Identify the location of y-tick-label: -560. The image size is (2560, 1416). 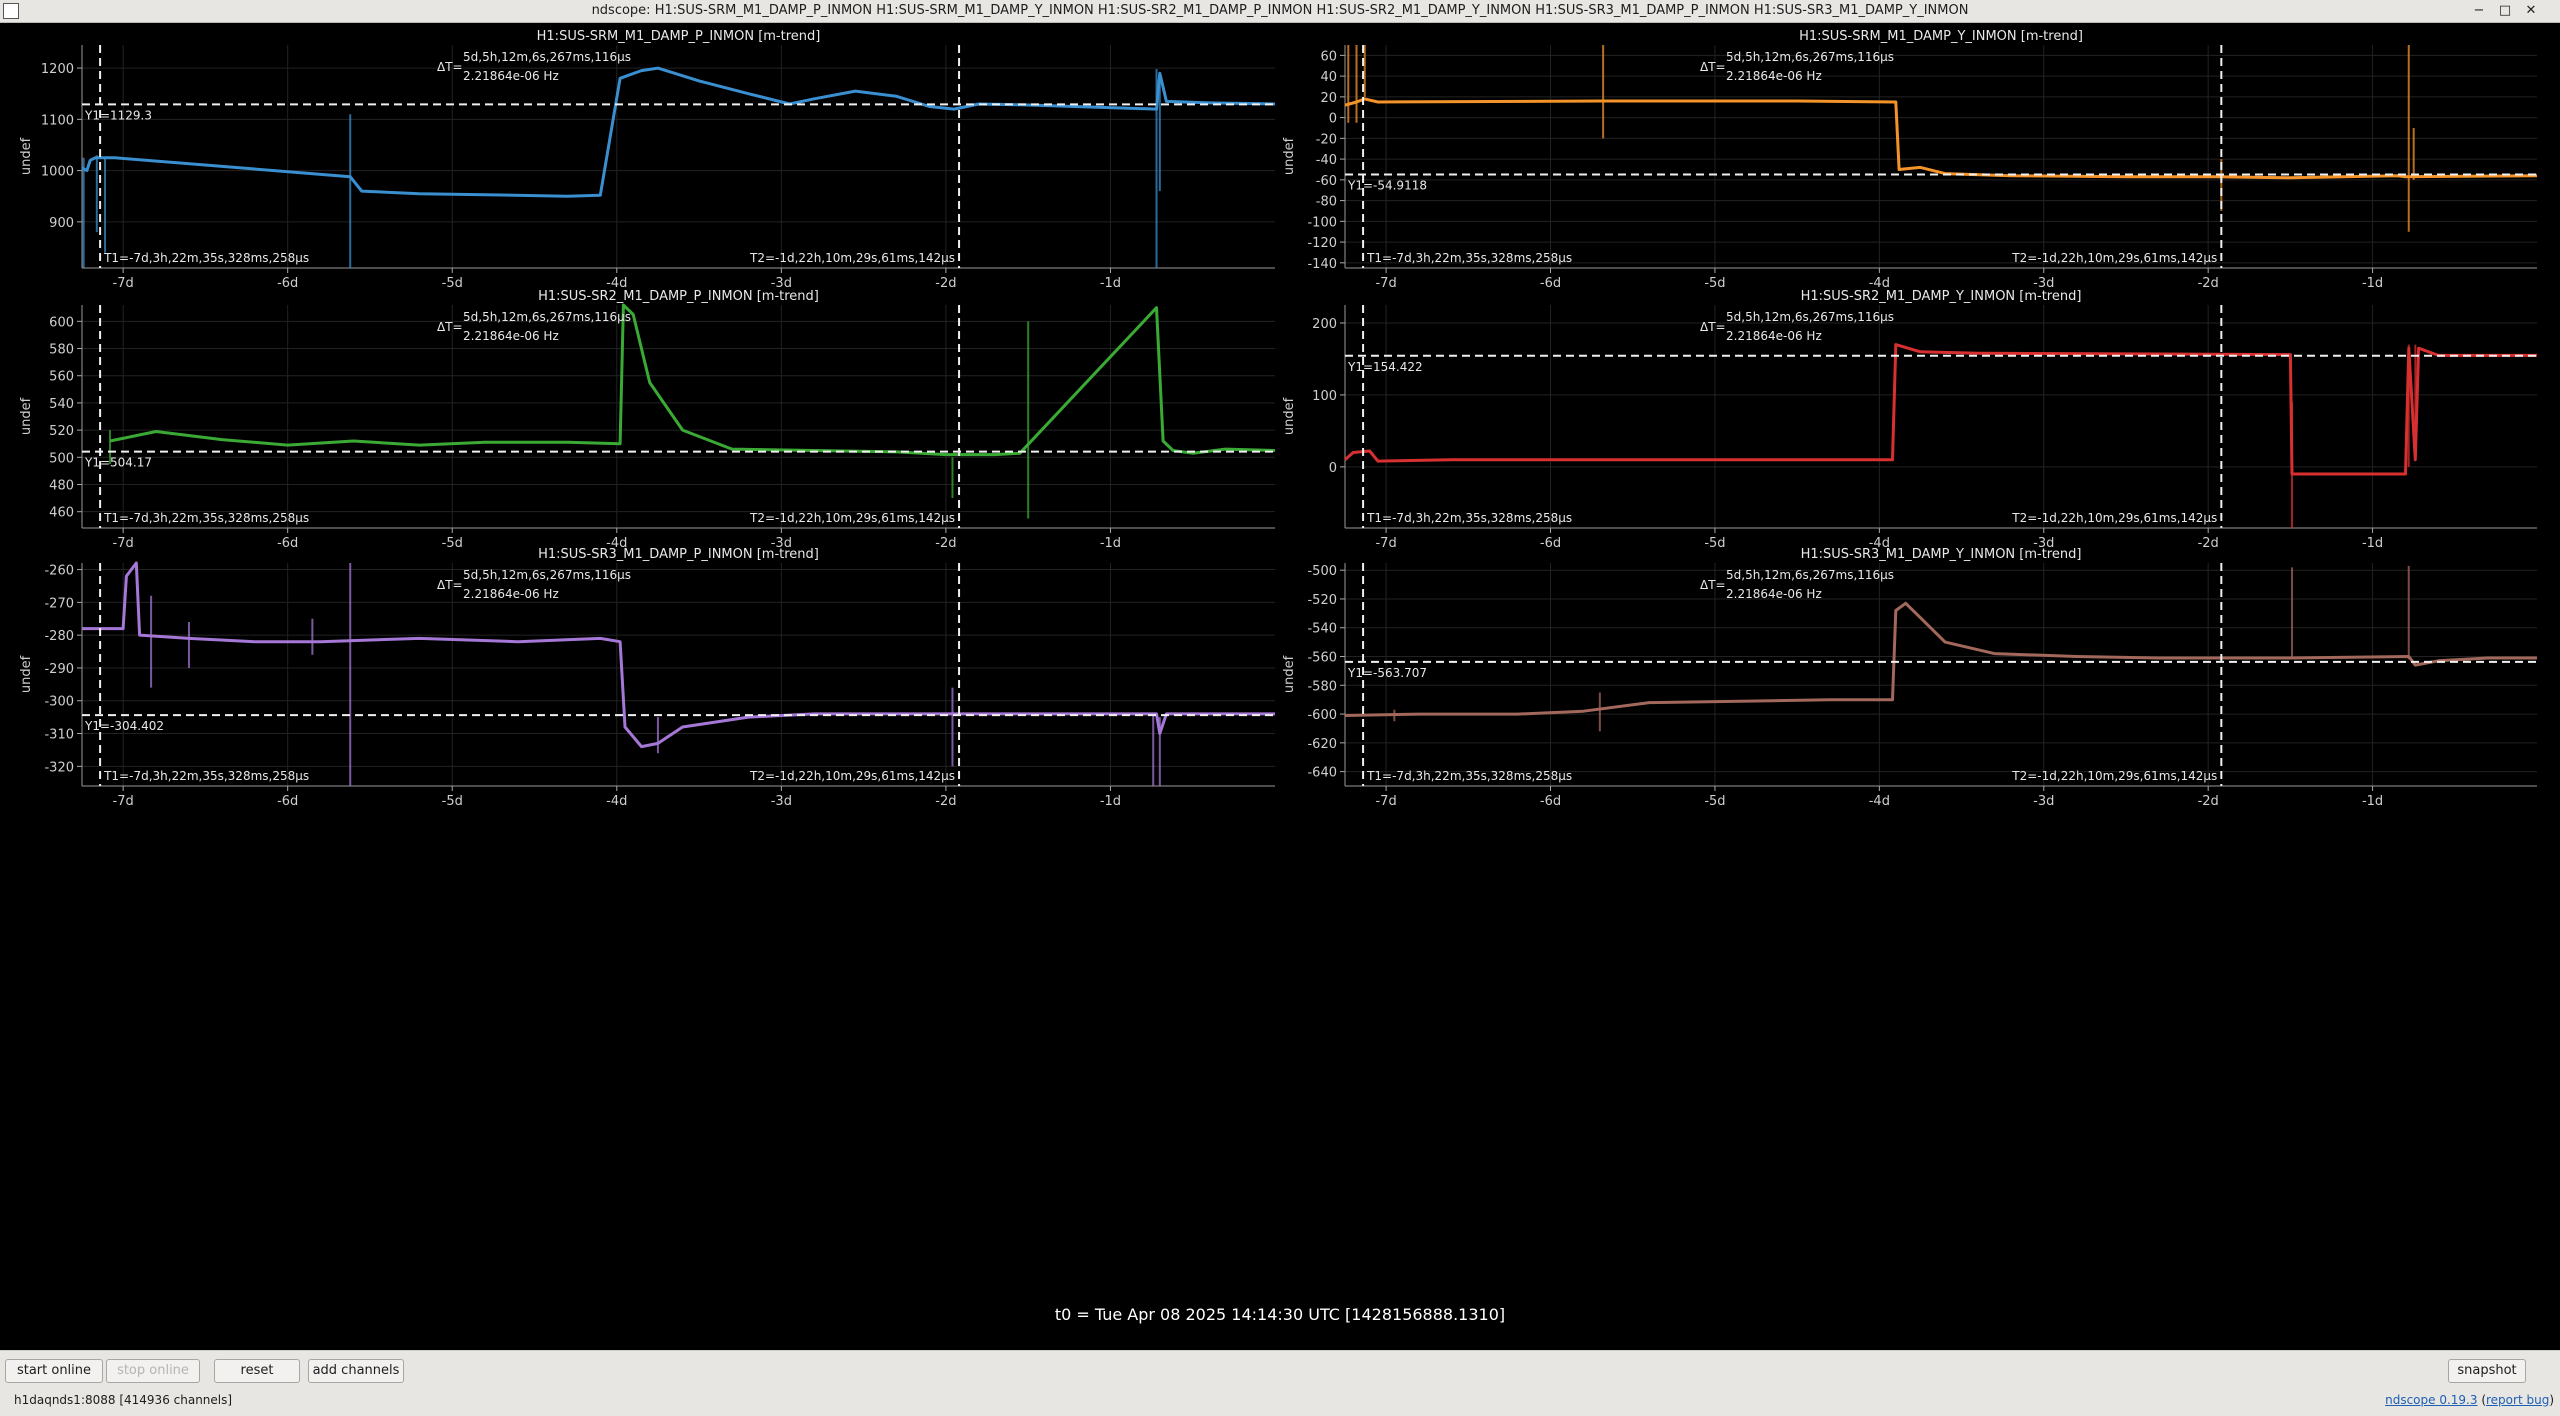
(1322, 658).